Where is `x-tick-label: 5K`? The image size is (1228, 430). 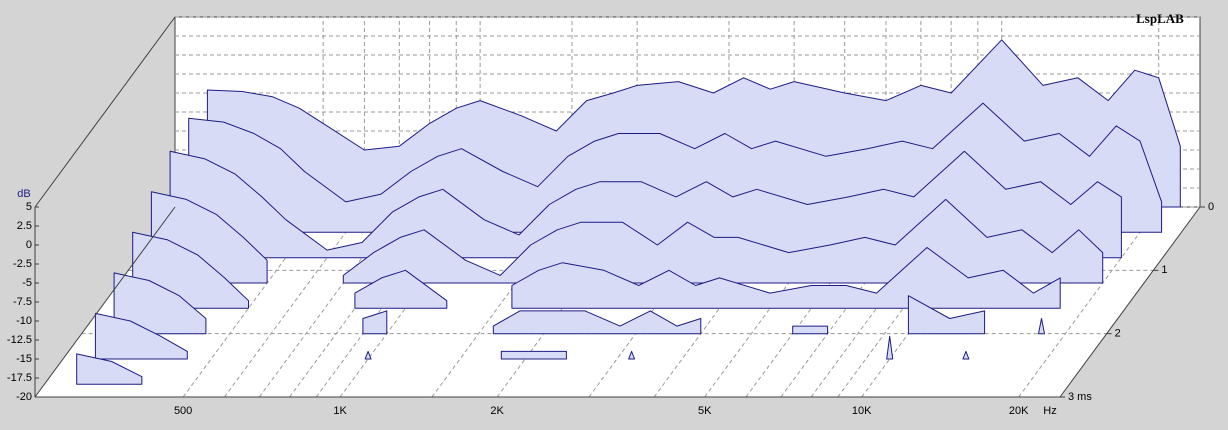
x-tick-label: 5K is located at coordinates (705, 411).